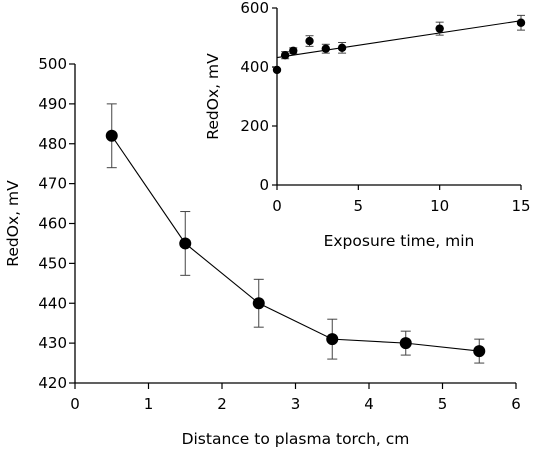 Image resolution: width=533 pixels, height=450 pixels. Describe the element at coordinates (52, 144) in the screenshot. I see `main-y-tick-label: 480` at that location.